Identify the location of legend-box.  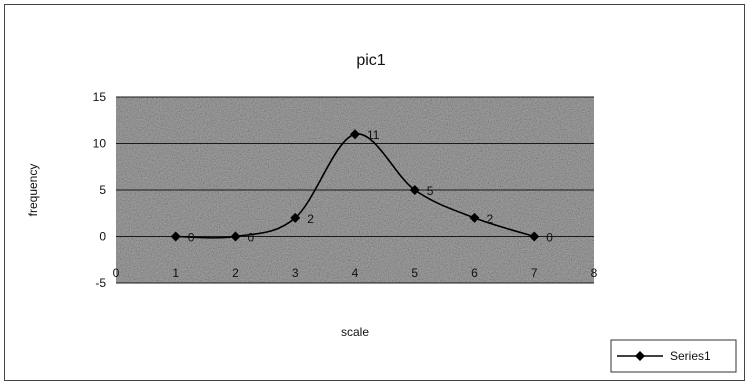
(673, 356).